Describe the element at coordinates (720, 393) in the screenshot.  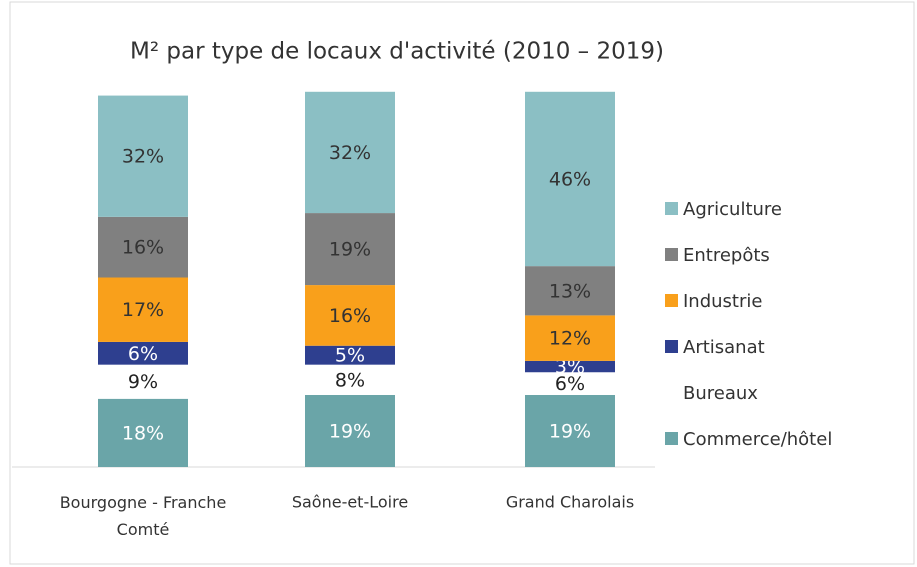
I see `legend-label: Bureaux` at that location.